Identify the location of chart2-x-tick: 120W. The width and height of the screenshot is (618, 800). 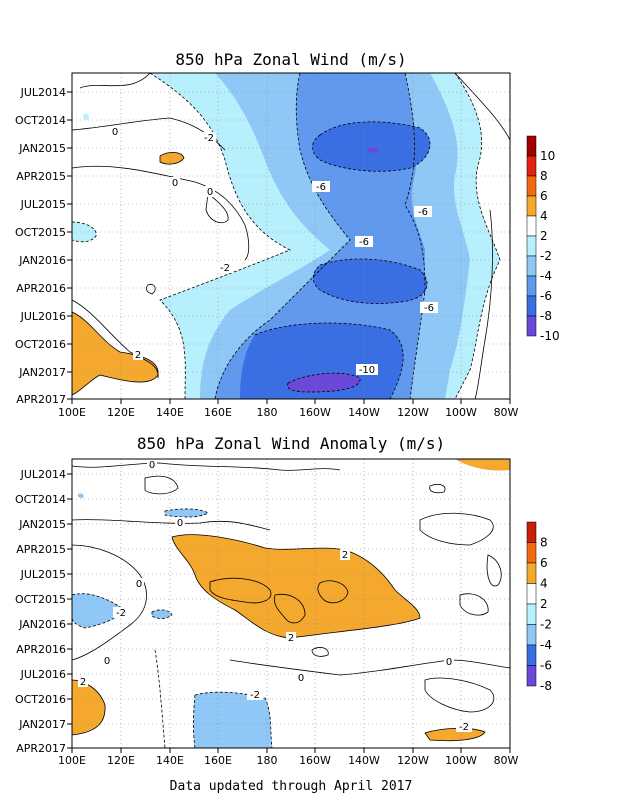
(413, 760).